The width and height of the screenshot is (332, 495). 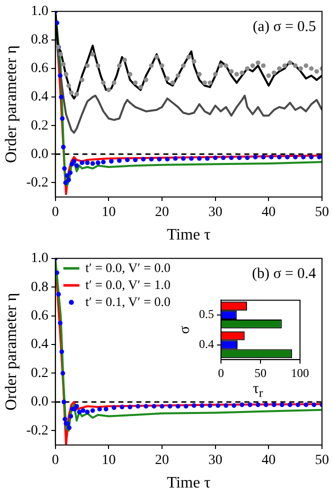 I want to click on x-axis-title: Time τ, so click(x=189, y=235).